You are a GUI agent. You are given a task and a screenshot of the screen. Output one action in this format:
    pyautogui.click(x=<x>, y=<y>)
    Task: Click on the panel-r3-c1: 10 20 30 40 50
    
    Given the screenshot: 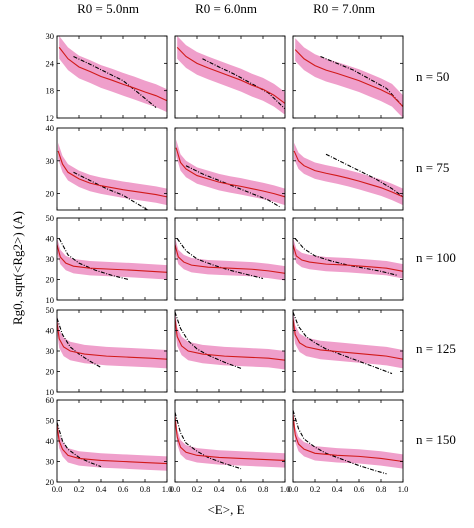 What is the action you would take?
    pyautogui.click(x=107, y=259)
    